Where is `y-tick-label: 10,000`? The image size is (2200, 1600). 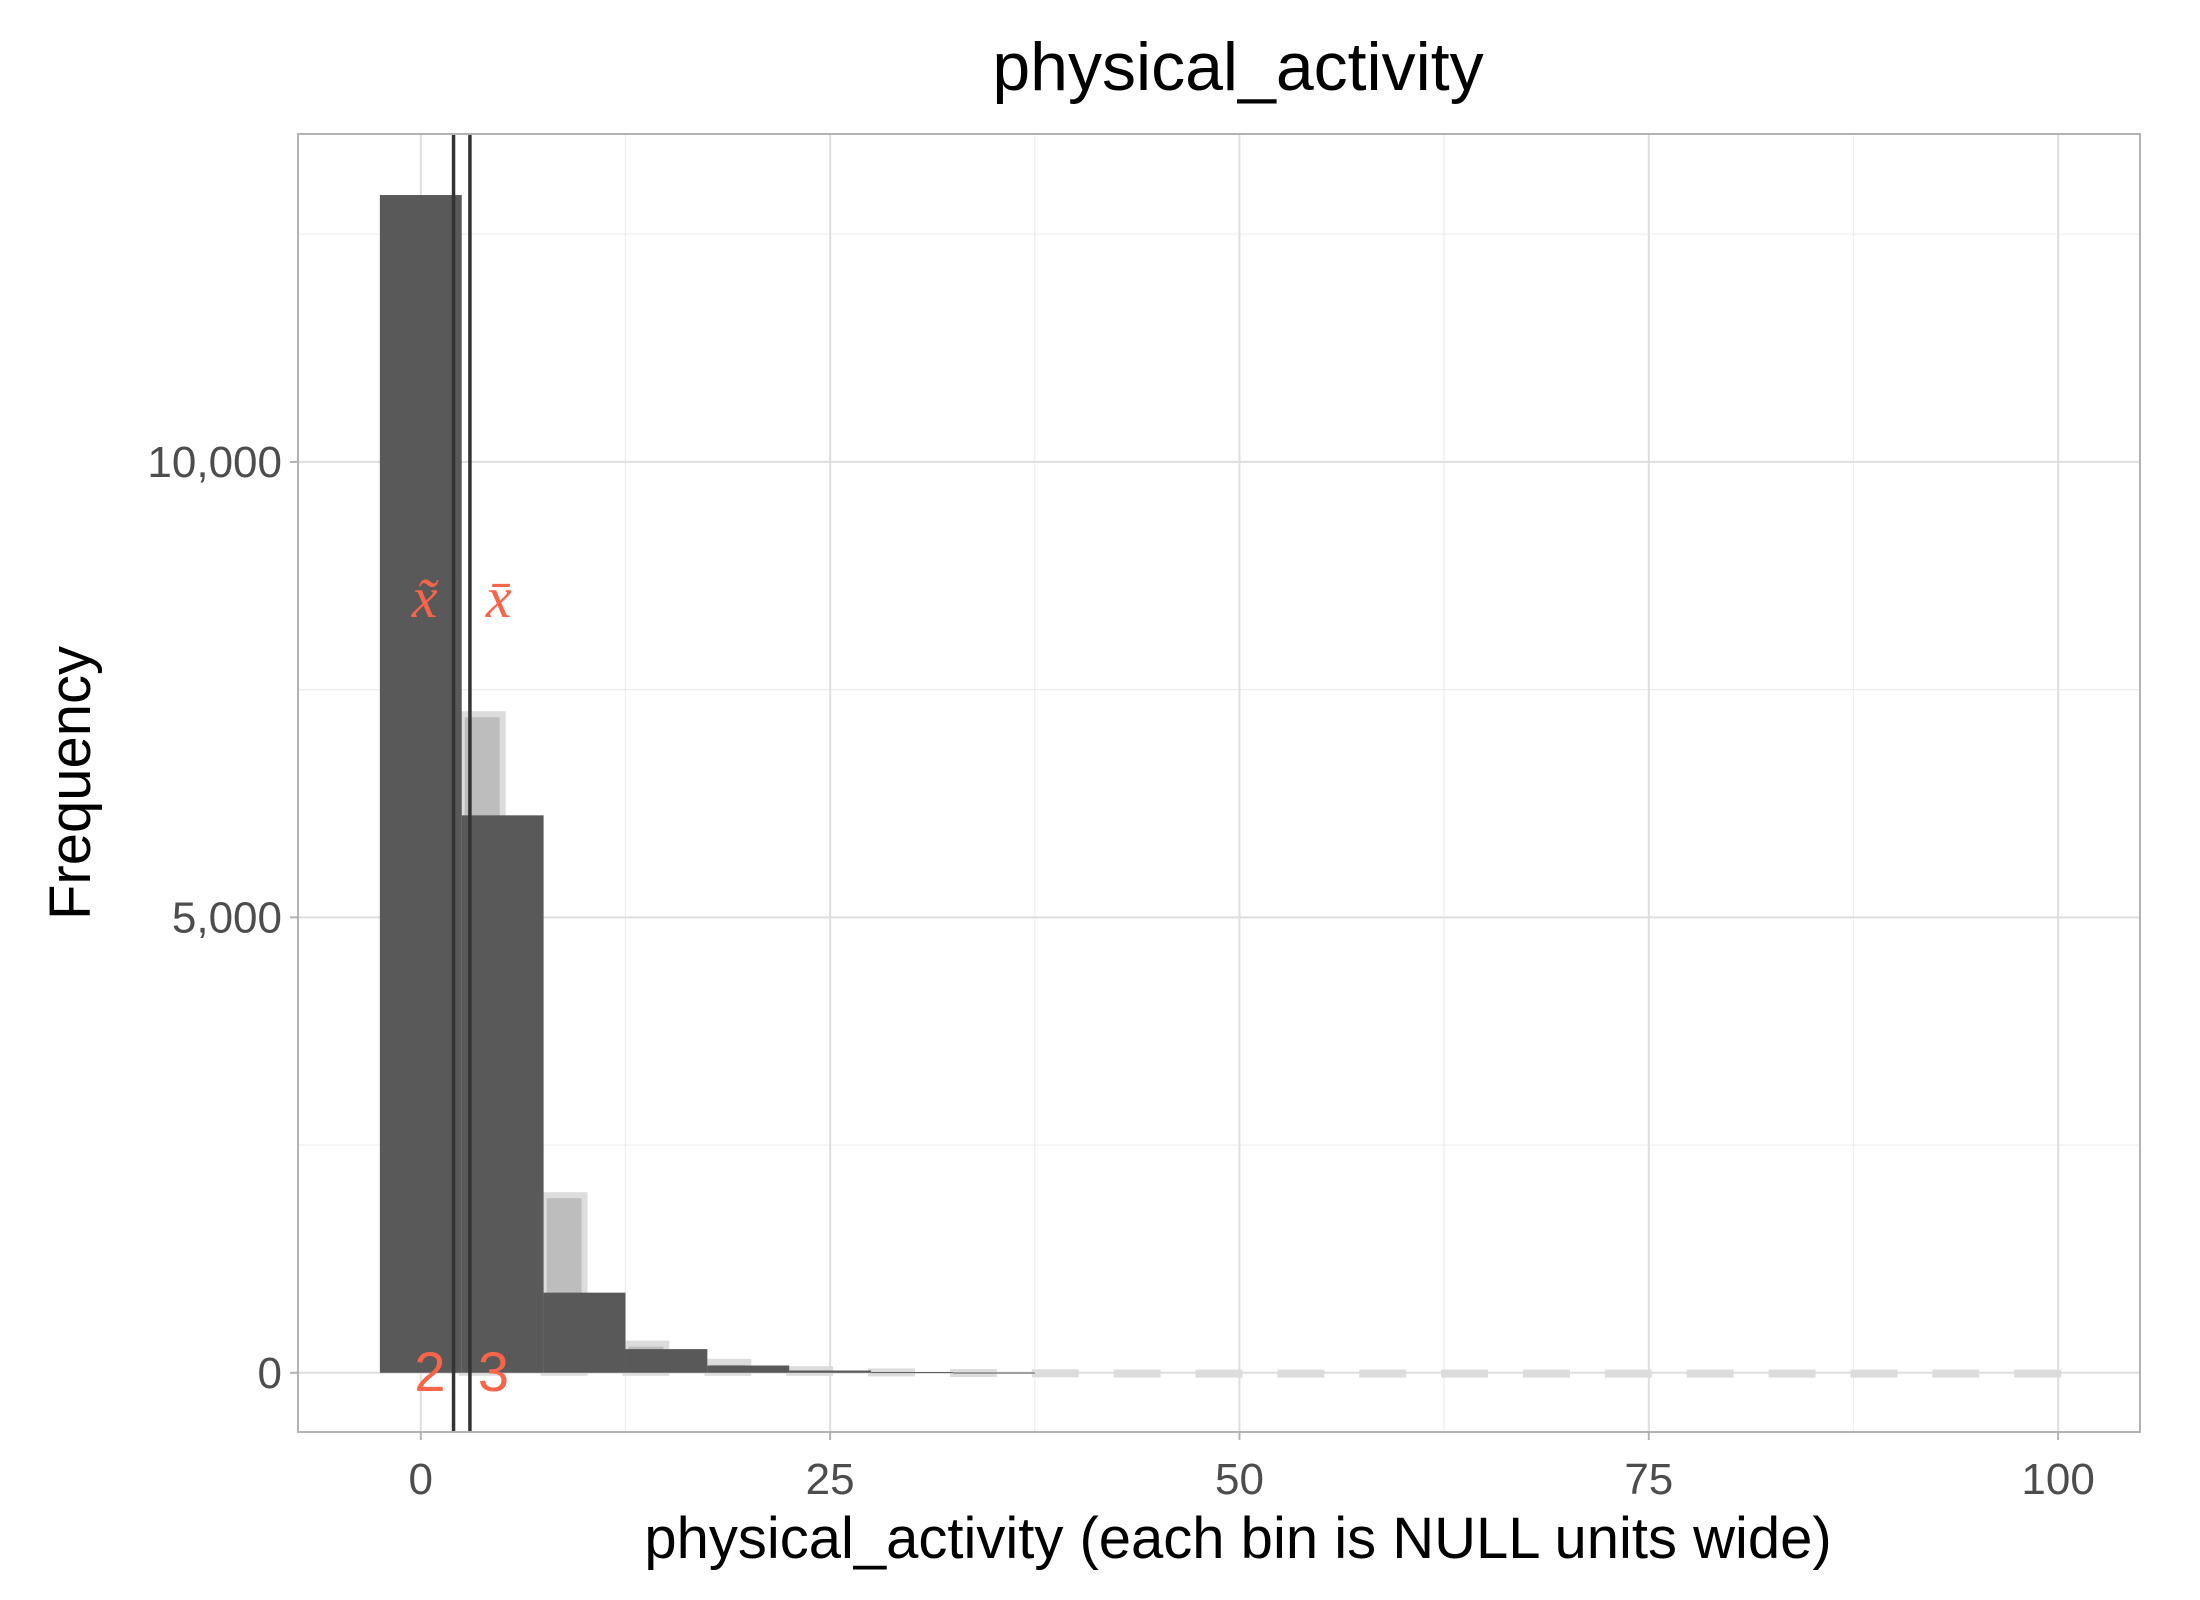 y-tick-label: 10,000 is located at coordinates (214, 462).